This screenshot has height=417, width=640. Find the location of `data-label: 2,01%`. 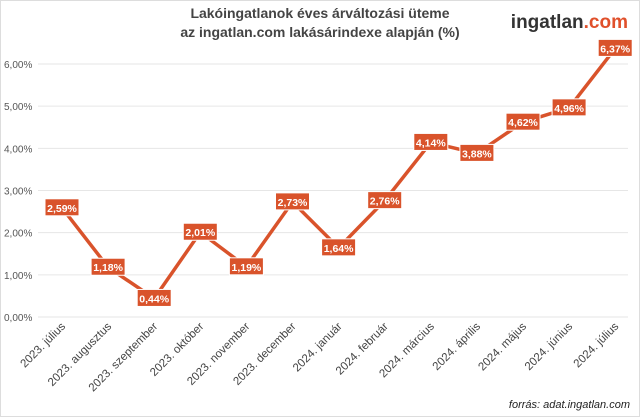

data-label: 2,01% is located at coordinates (200, 233).